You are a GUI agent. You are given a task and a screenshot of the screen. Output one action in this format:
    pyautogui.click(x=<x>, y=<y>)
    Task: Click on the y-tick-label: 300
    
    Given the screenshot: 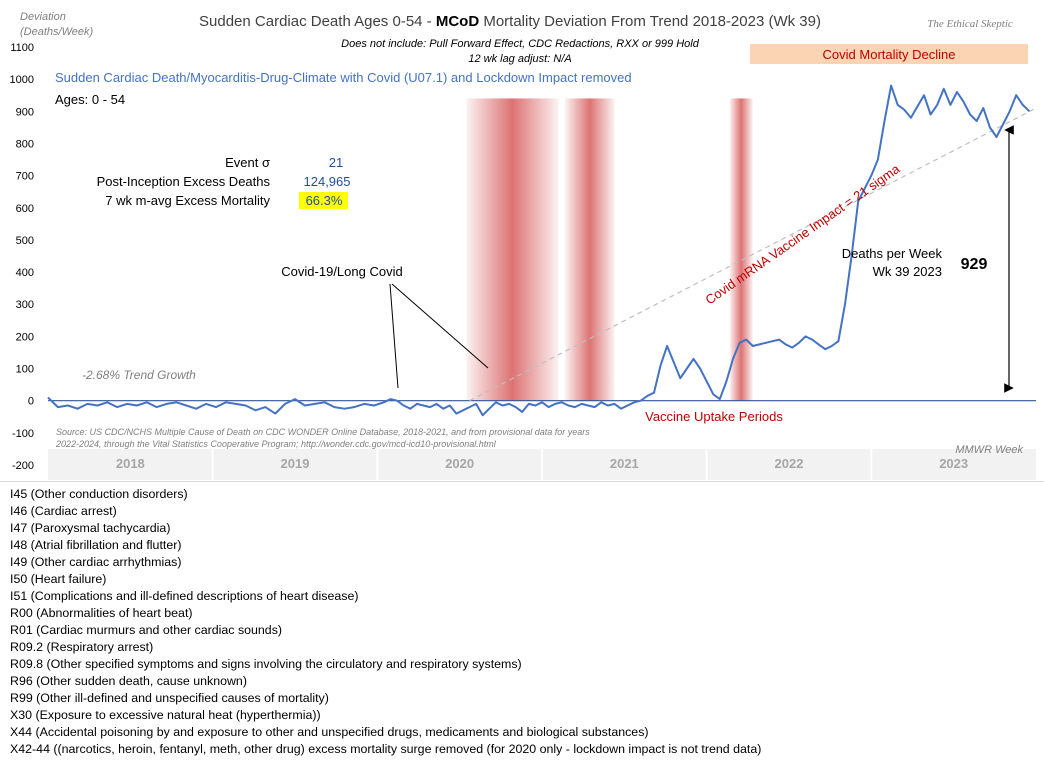 What is the action you would take?
    pyautogui.click(x=25, y=305)
    